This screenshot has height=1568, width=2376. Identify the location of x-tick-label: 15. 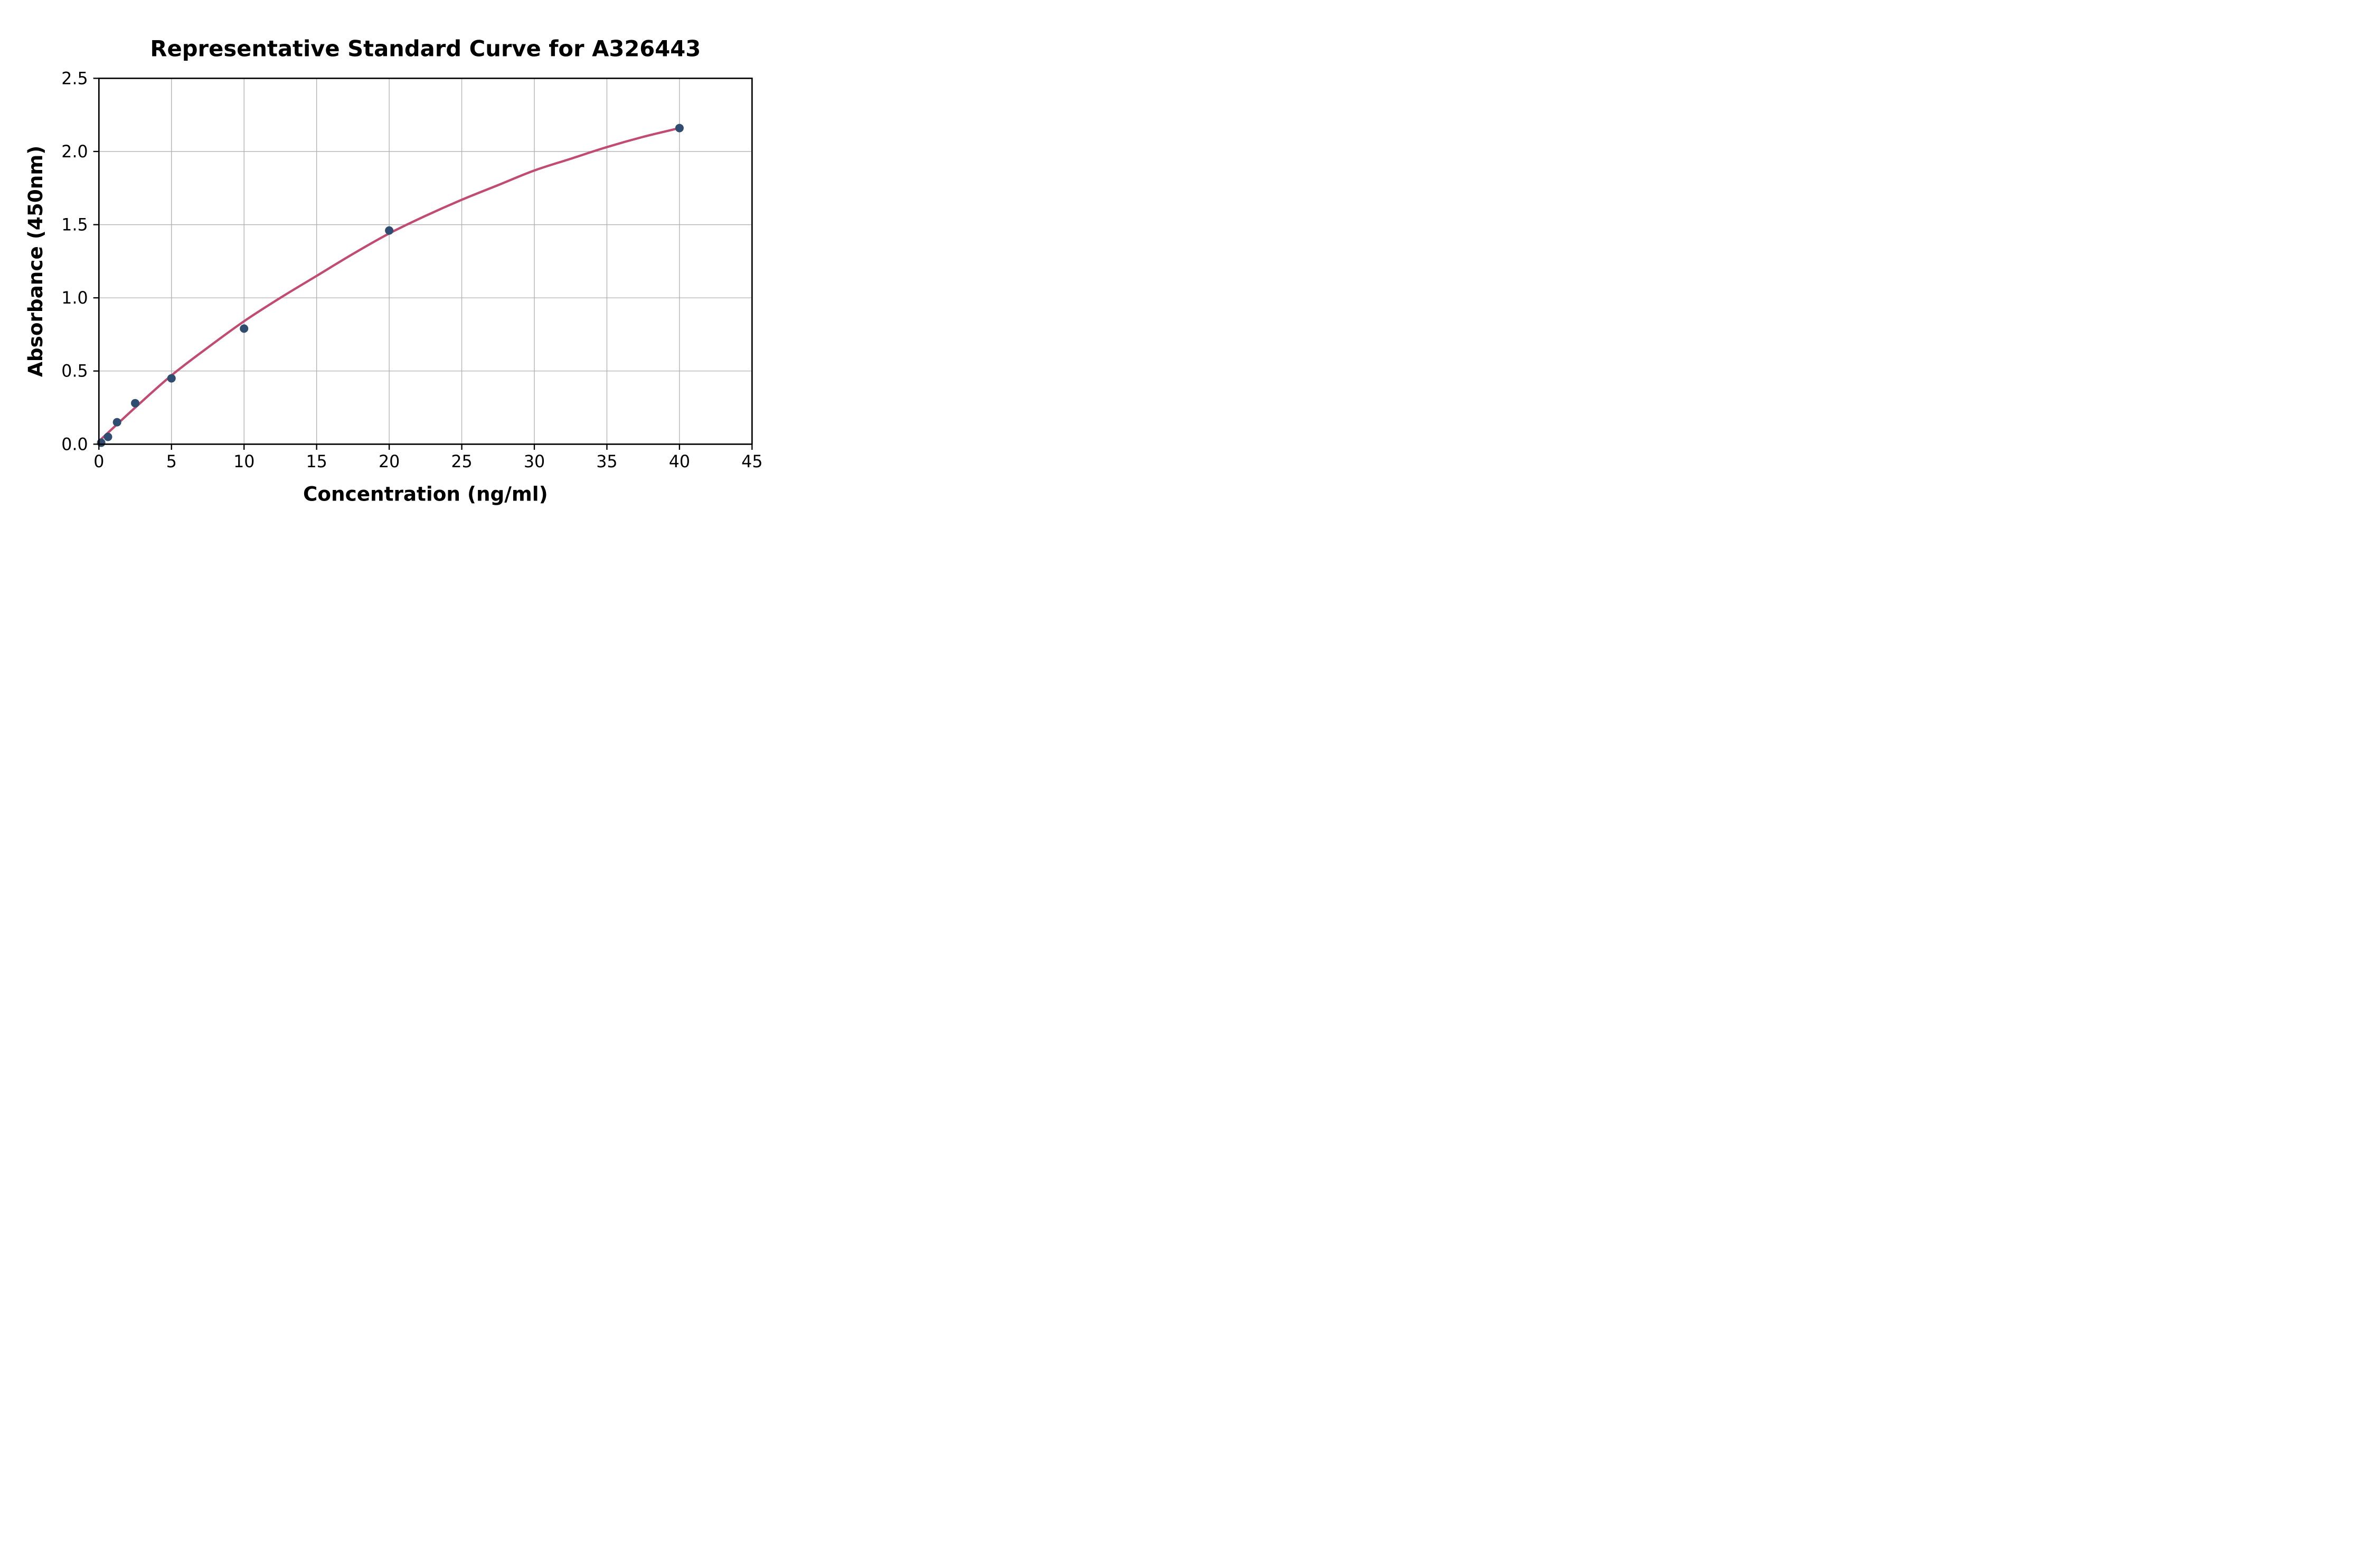
(317, 462).